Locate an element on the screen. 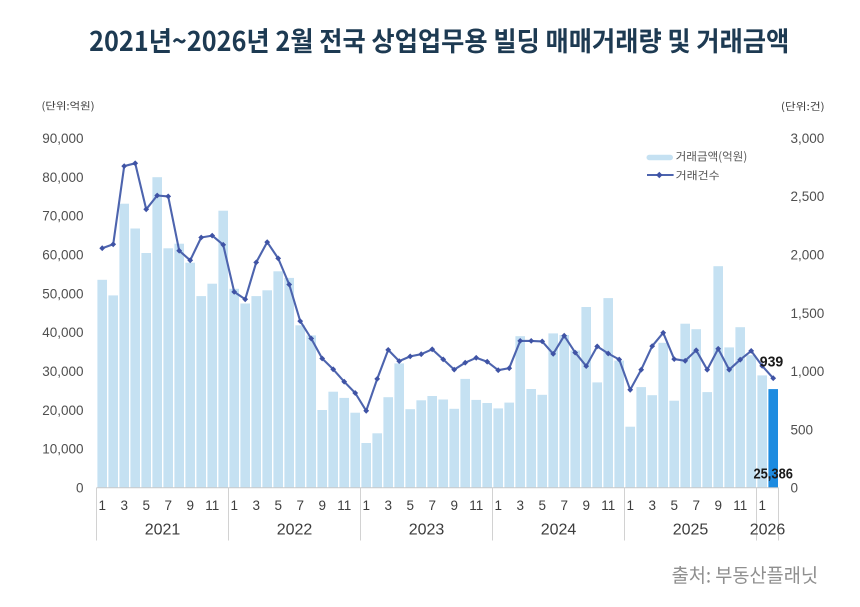  svg-text: 2026 is located at coordinates (768, 530).